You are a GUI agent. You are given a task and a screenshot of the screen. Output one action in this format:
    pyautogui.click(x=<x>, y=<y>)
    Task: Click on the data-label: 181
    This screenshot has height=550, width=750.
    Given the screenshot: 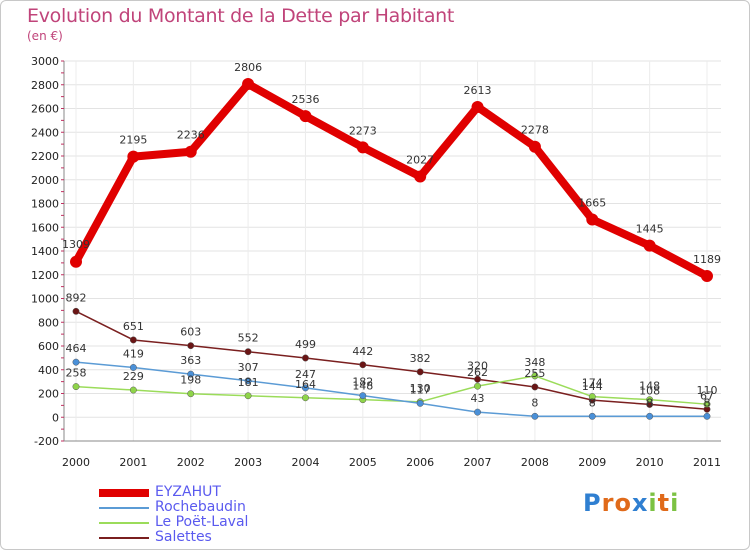 What is the action you would take?
    pyautogui.click(x=248, y=382)
    